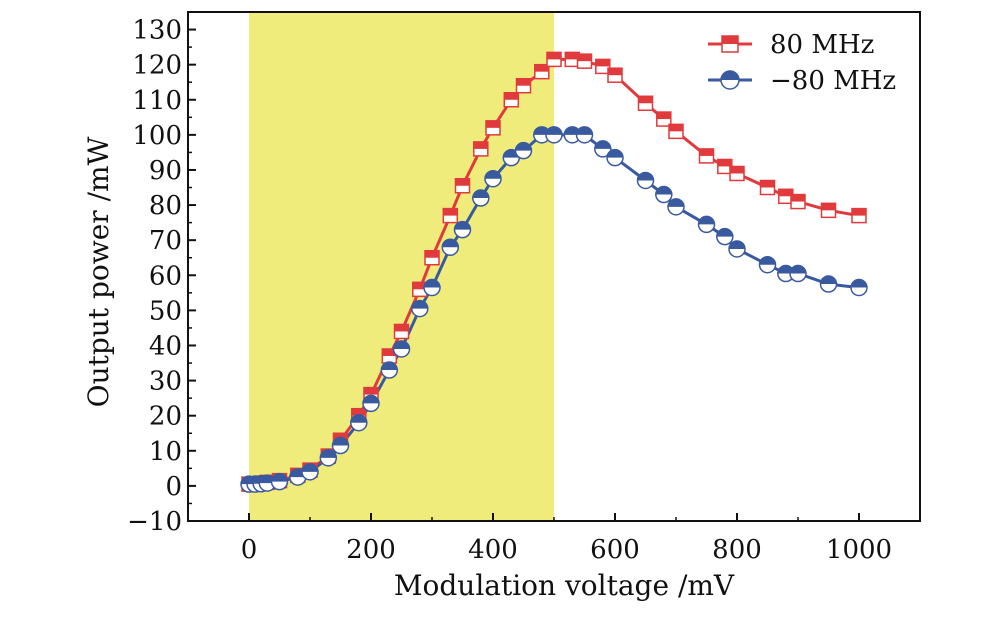 This screenshot has height=617, width=1000. Describe the element at coordinates (165, 206) in the screenshot. I see `y-tick-label: 80` at that location.